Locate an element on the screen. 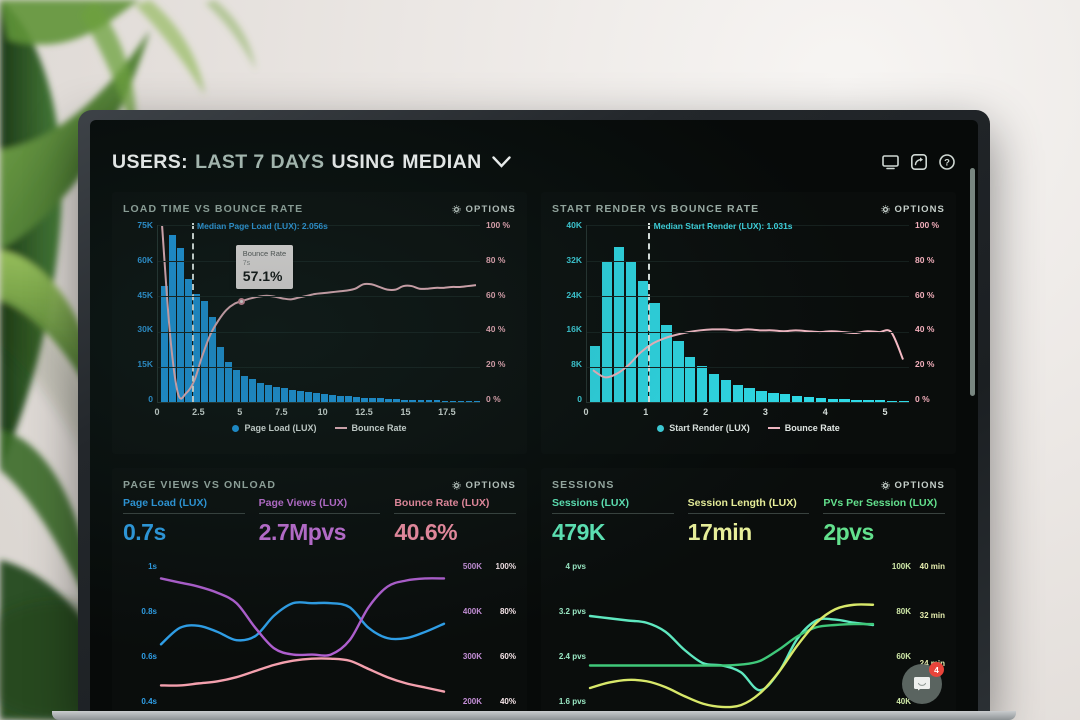 Image resolution: width=1080 pixels, height=720 pixels. gear-icon is located at coordinates (456, 485).